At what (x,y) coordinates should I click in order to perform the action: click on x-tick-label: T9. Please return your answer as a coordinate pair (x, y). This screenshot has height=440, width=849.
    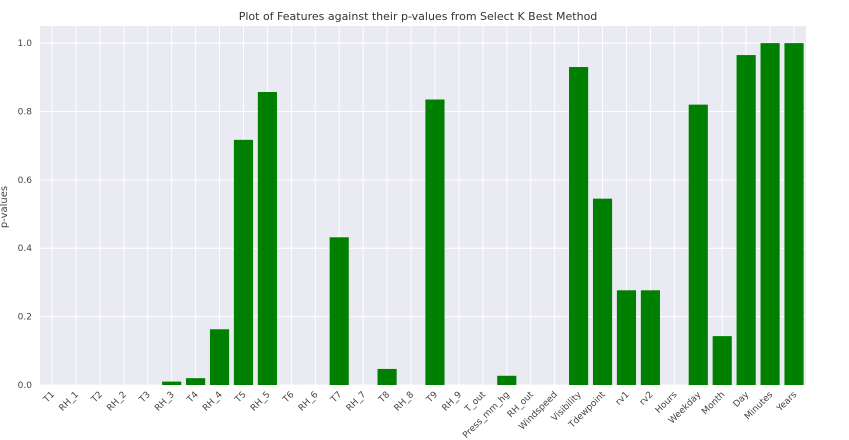
    Looking at the image, I should click on (432, 398).